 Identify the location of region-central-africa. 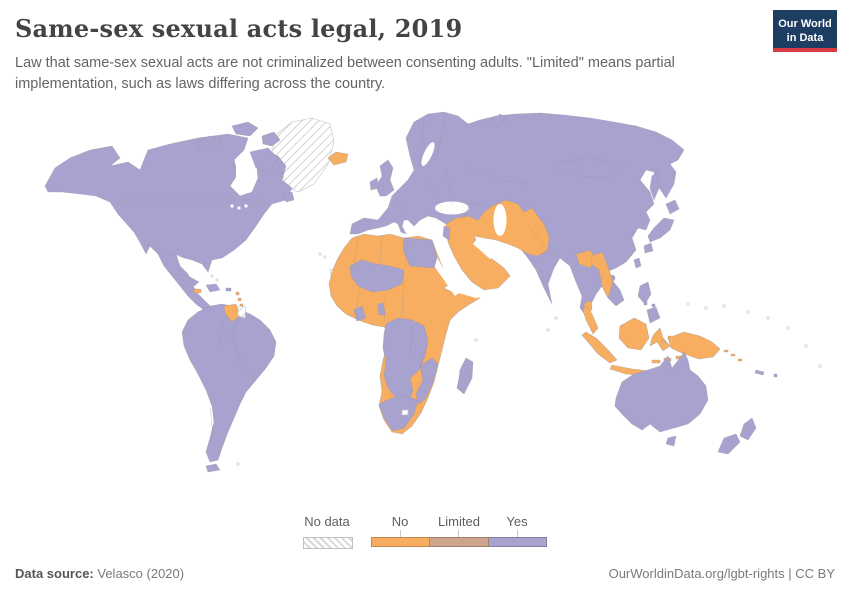
(405, 359).